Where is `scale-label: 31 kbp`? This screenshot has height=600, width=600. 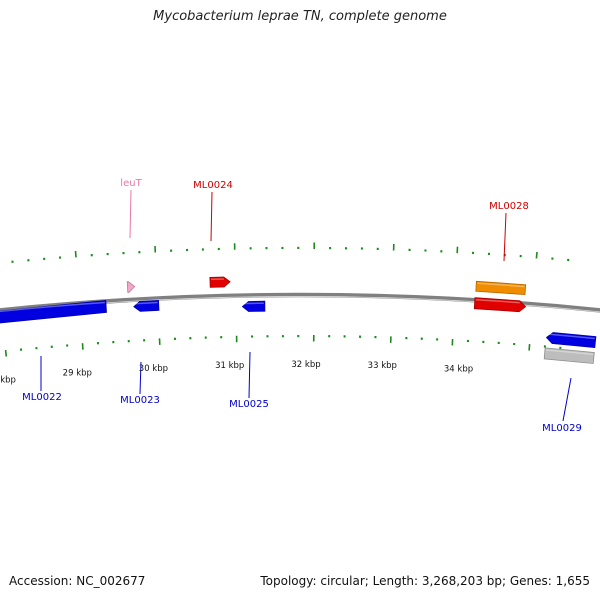
scale-label: 31 kbp is located at coordinates (229, 366).